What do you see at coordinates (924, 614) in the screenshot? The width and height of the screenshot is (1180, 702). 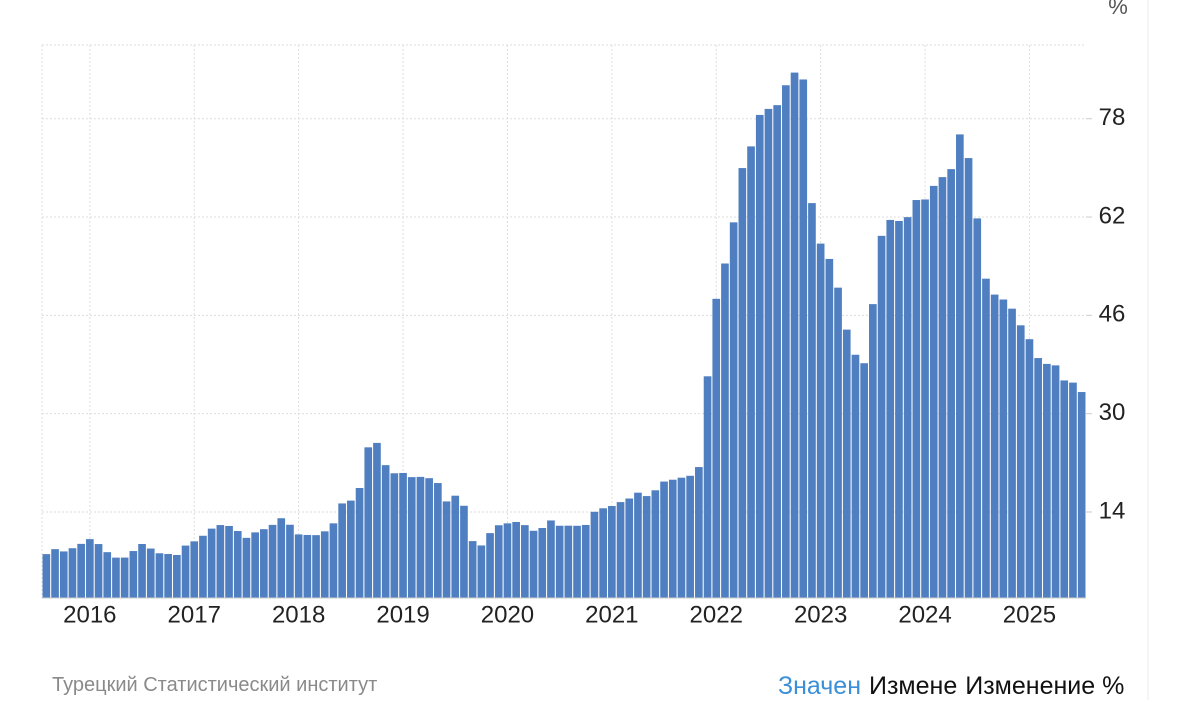 I see `x-tick-label: 2024` at bounding box center [924, 614].